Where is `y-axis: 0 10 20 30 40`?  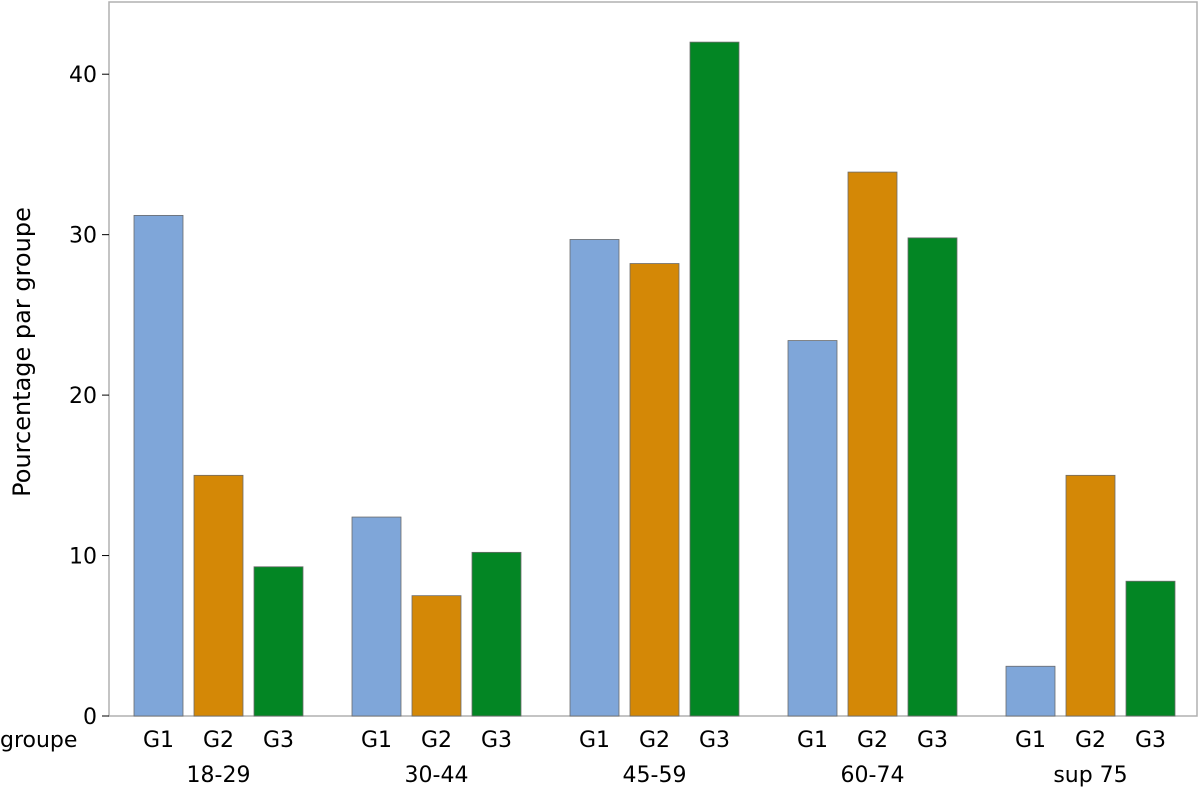 y-axis: 0 10 20 30 40 is located at coordinates (89, 396).